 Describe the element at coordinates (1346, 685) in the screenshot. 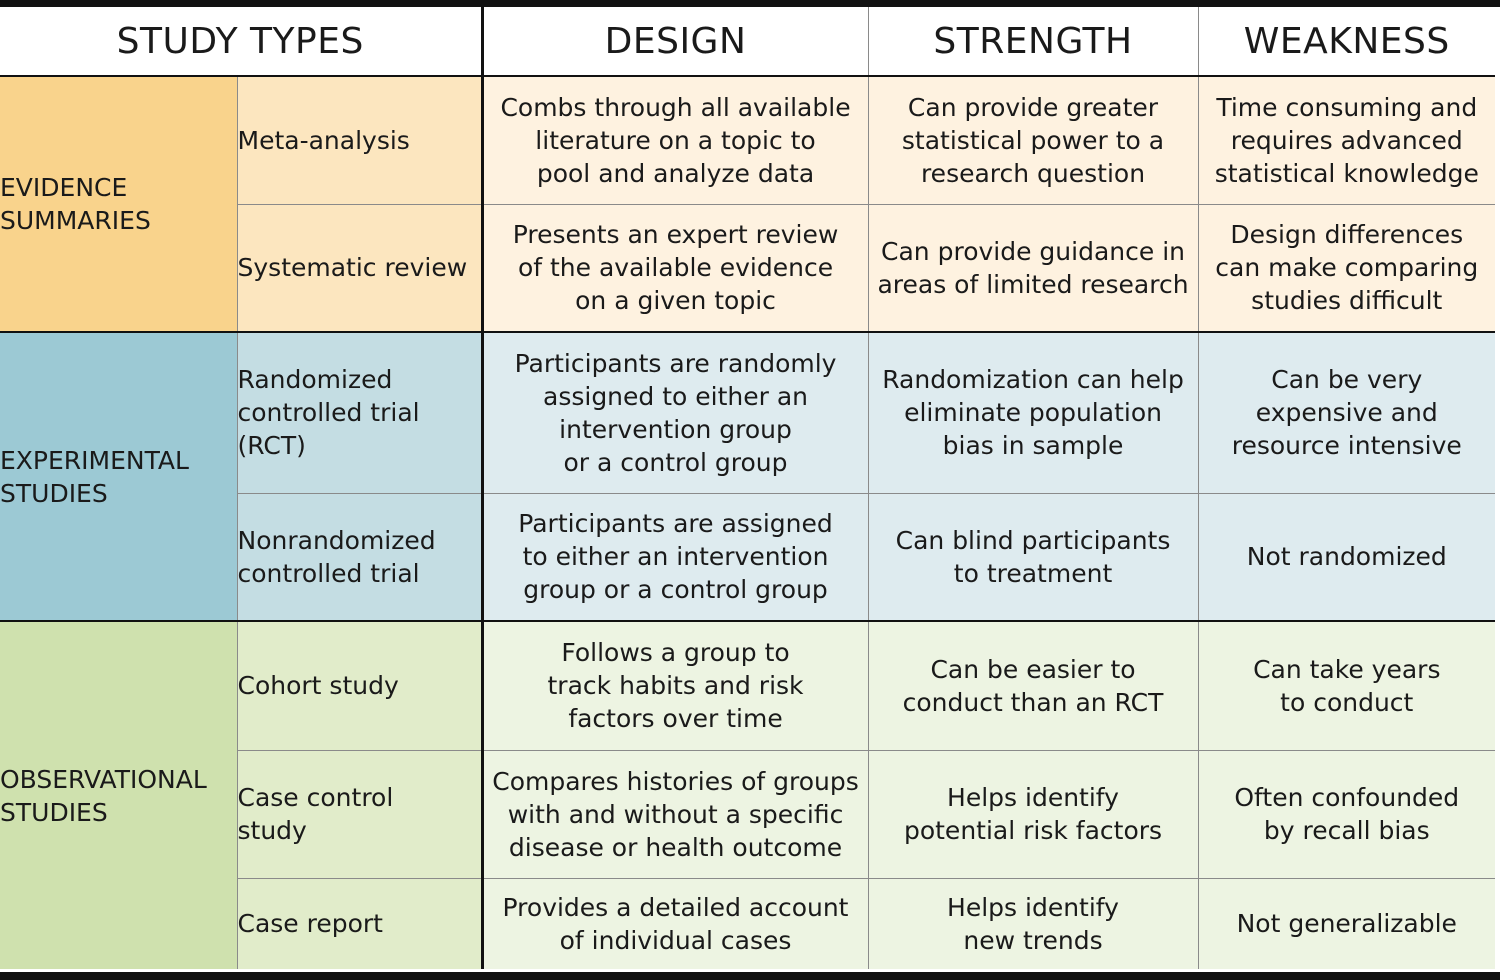

I see `weakness-cell: Can take years to conduct` at that location.